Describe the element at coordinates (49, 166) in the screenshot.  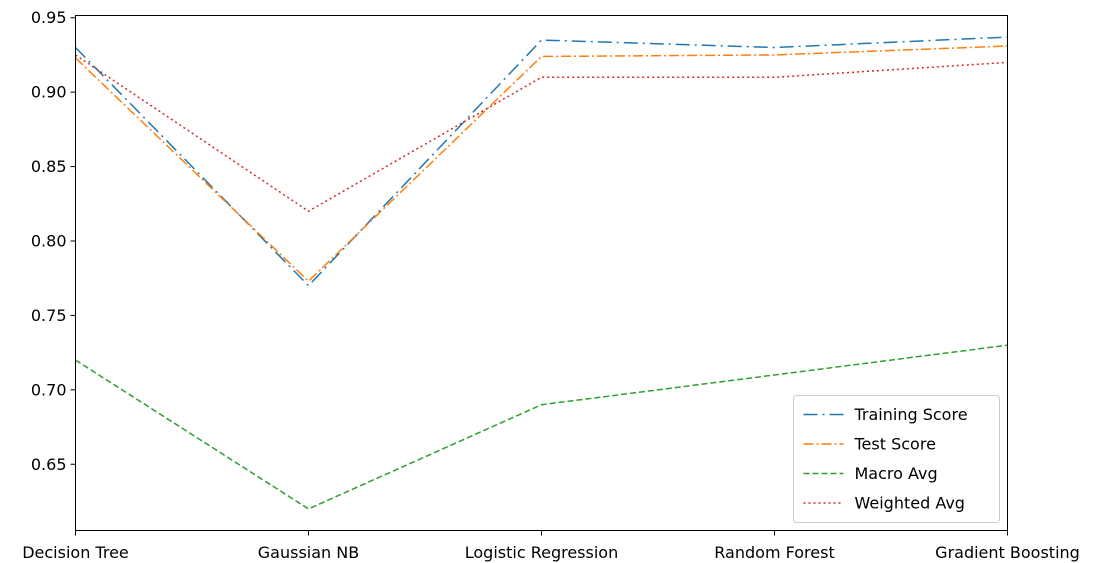
I see `y-tick-label: 0.85` at that location.